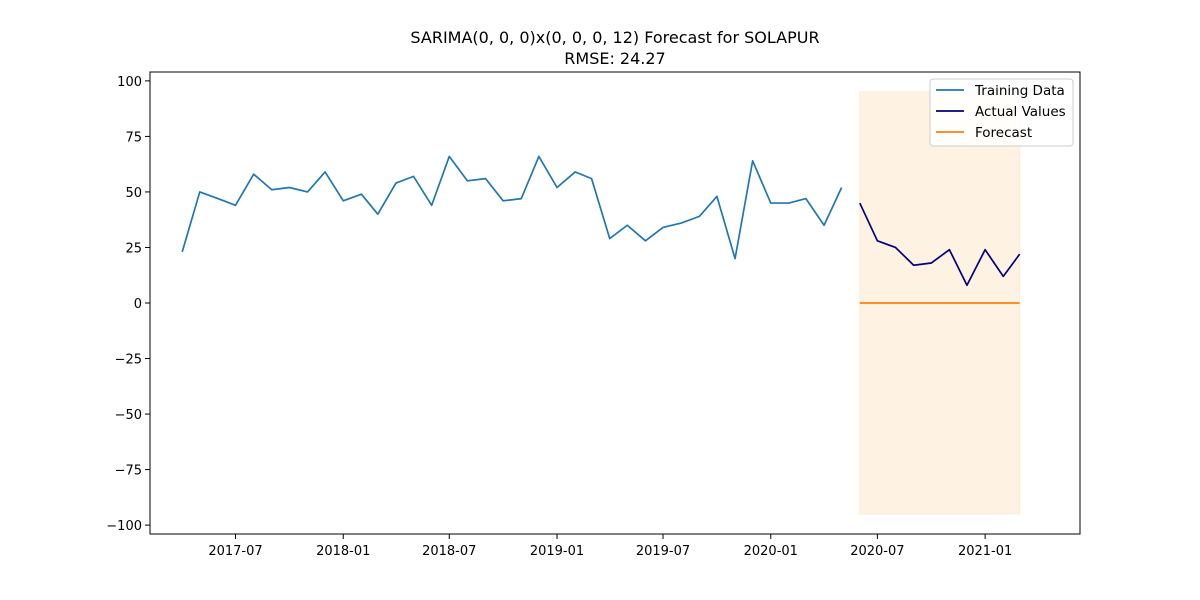  Describe the element at coordinates (1003, 133) in the screenshot. I see `legend-label-forecast: Forecast` at that location.